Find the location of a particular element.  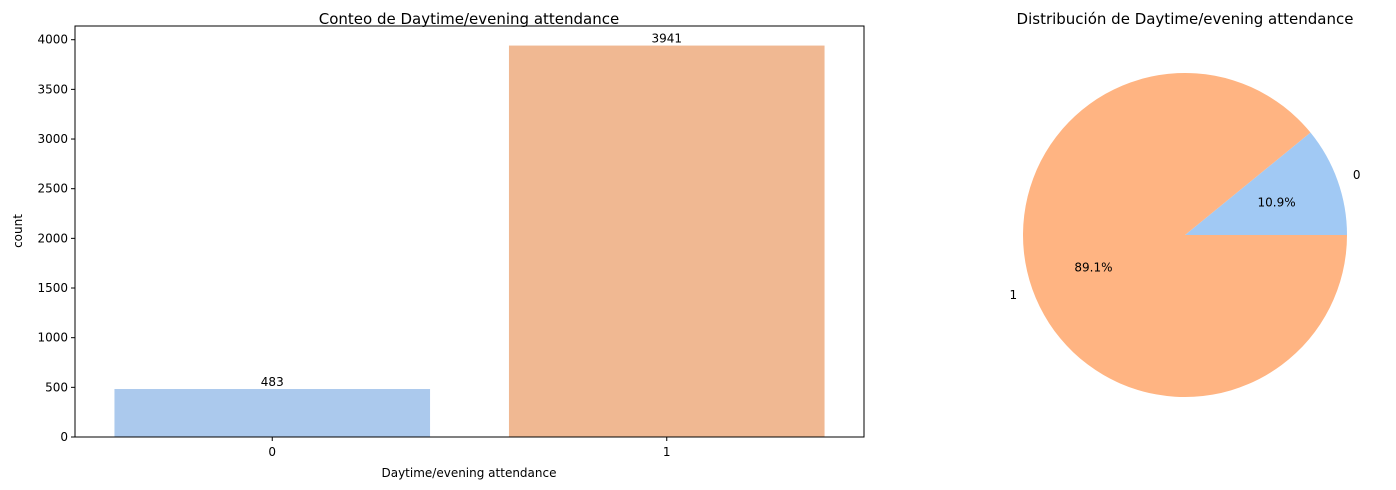

x-tick-label: 0 is located at coordinates (272, 452).